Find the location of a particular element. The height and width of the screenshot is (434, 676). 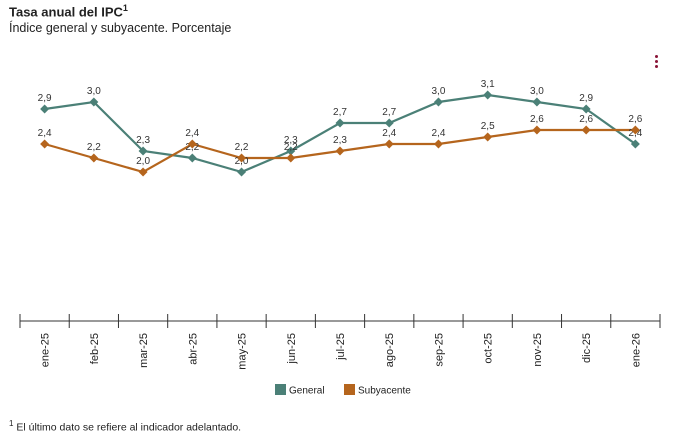

x-tick-label: feb-25 is located at coordinates (95, 348).